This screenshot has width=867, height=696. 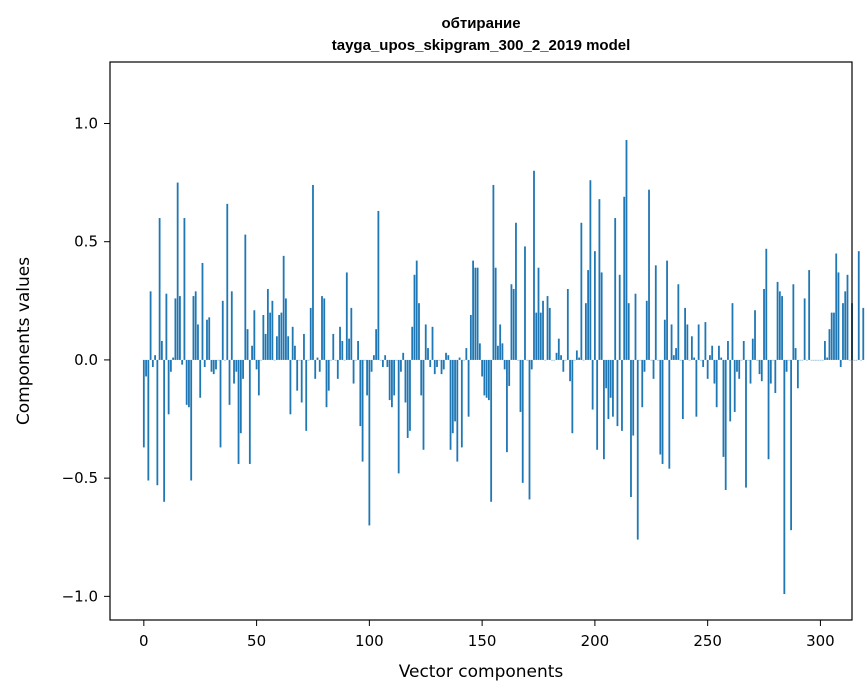 I want to click on y-axis-label: Components values, so click(x=24, y=341).